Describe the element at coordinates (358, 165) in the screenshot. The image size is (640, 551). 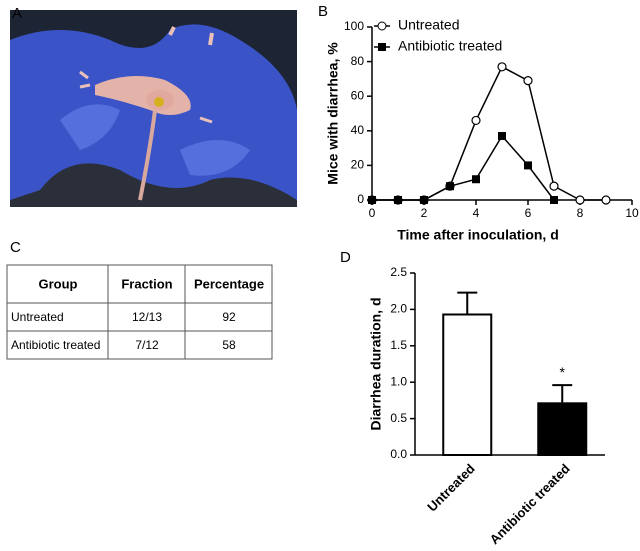
I see `y-tick-label: 20` at that location.